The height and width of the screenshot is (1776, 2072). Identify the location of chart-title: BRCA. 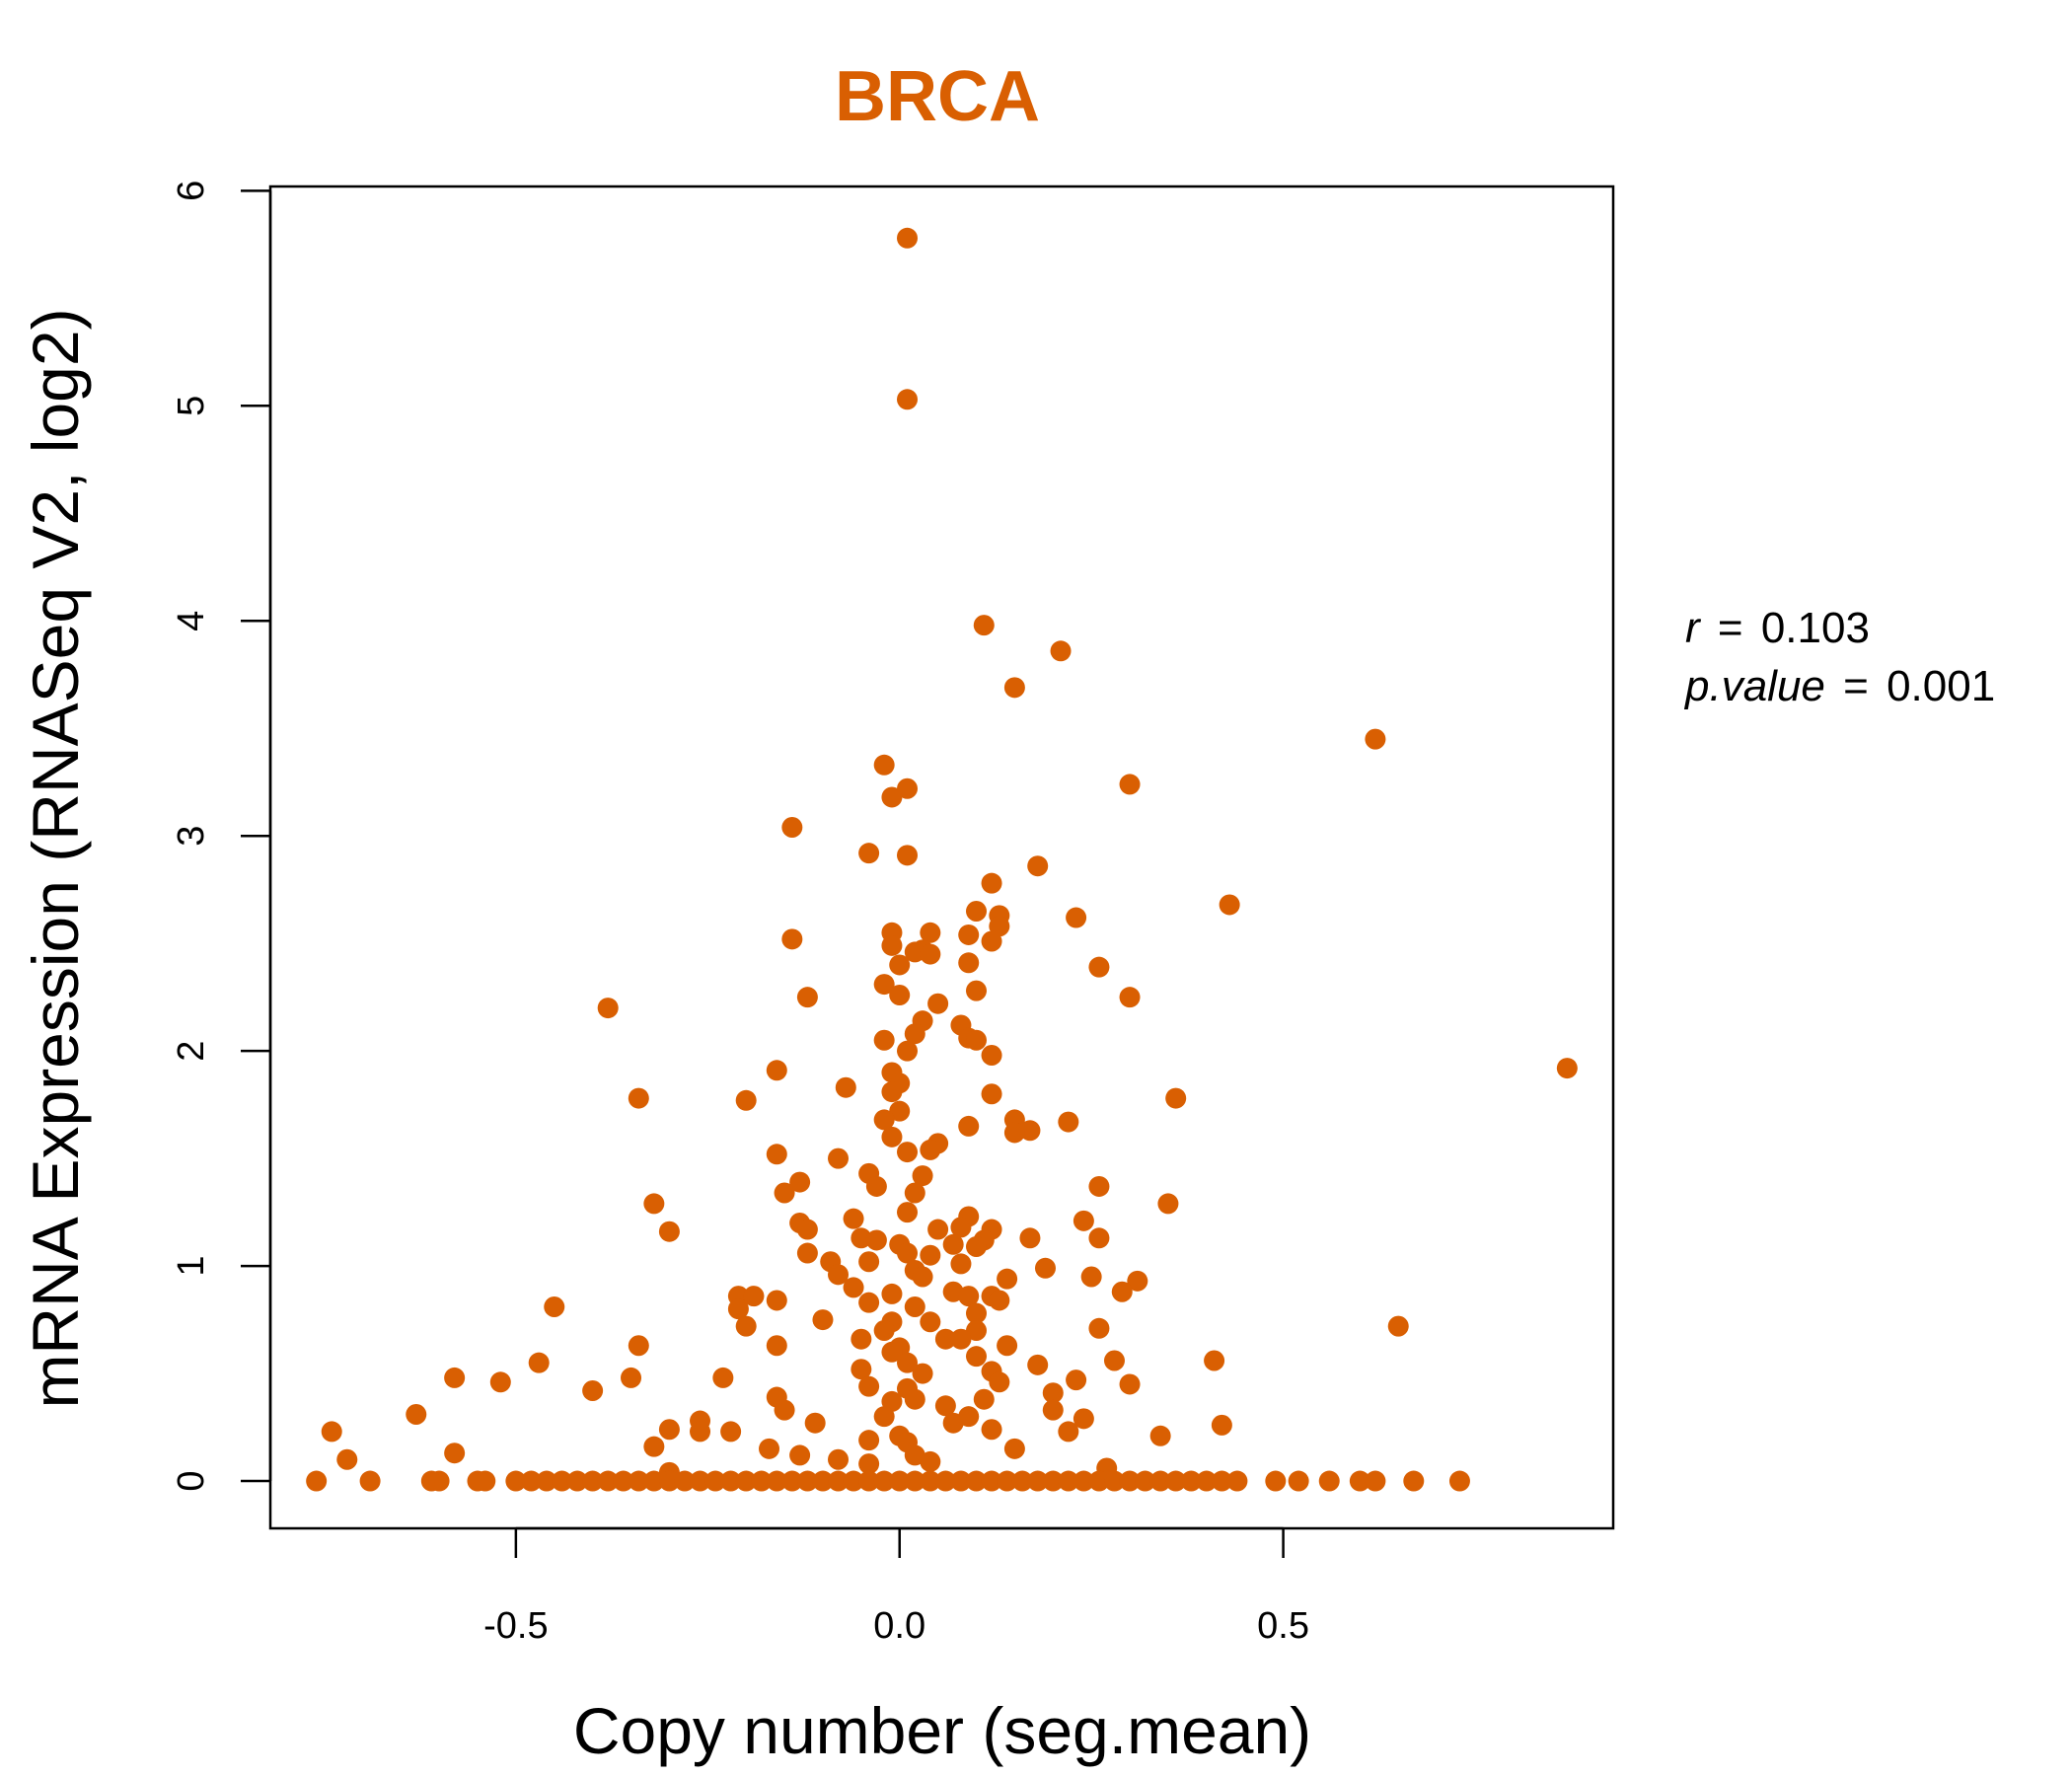
(938, 97).